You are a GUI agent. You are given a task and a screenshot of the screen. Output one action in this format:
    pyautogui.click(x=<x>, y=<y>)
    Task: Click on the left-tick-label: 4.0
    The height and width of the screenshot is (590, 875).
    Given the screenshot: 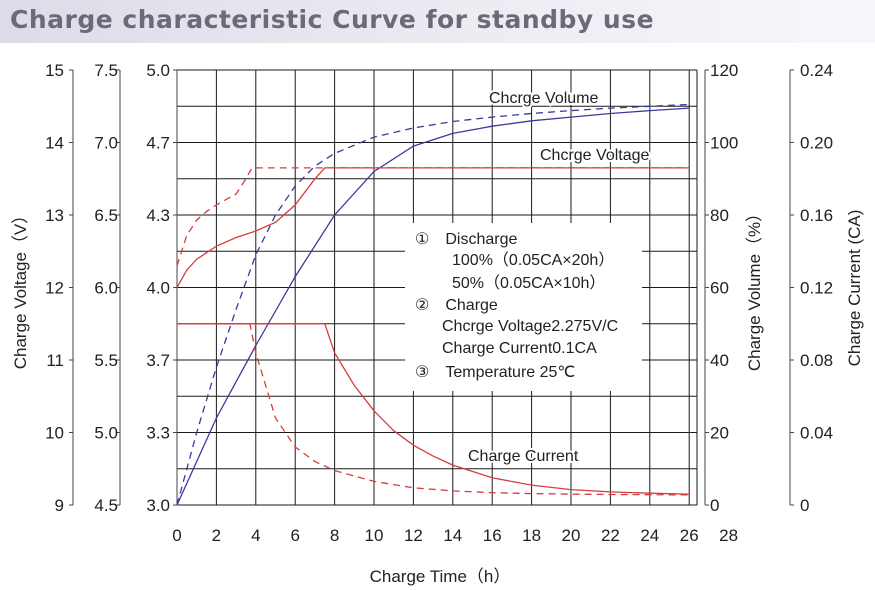 What is the action you would take?
    pyautogui.click(x=158, y=288)
    